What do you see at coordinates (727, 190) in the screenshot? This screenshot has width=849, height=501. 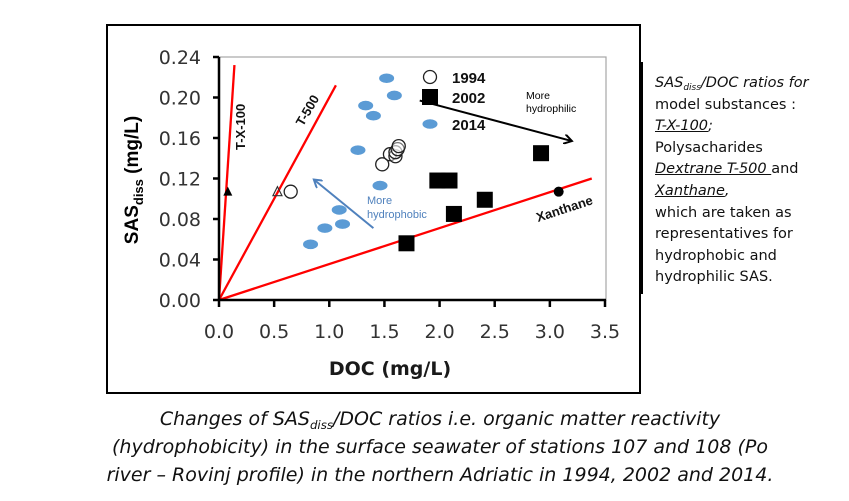 I see `xanthane-after: ,` at bounding box center [727, 190].